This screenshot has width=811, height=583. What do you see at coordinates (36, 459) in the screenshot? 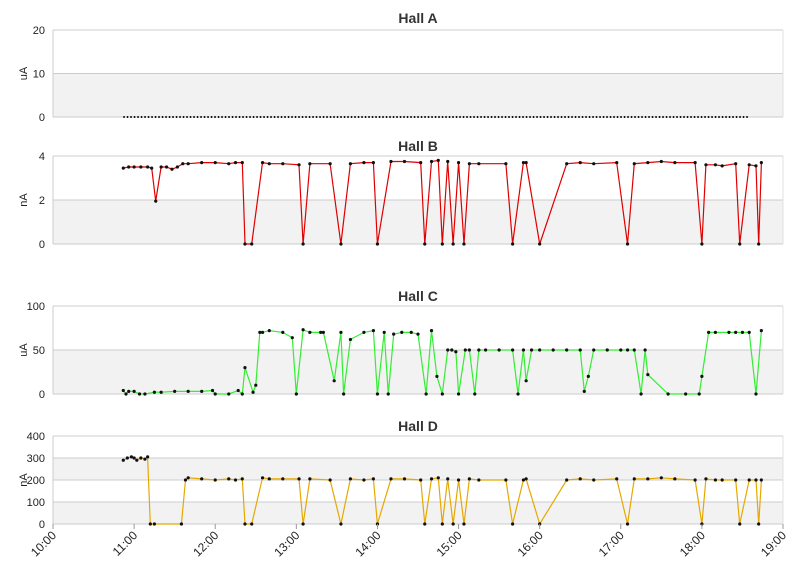
I see `y-tick-label: 300` at bounding box center [36, 459].